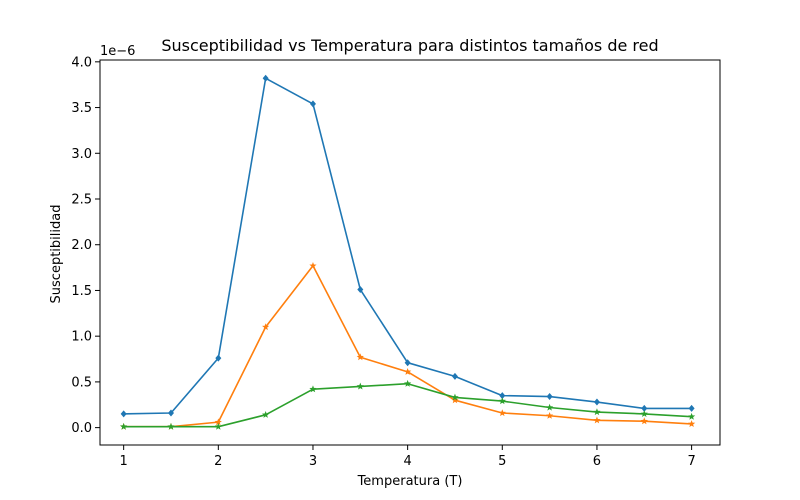 The height and width of the screenshot is (500, 800). What do you see at coordinates (502, 461) in the screenshot?
I see `x-tick-label: 5` at bounding box center [502, 461].